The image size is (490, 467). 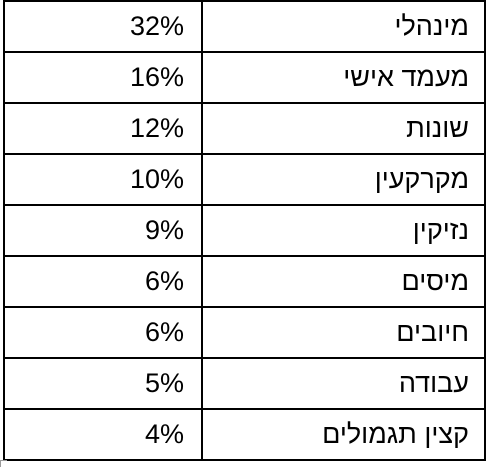 What do you see at coordinates (103, 77) in the screenshot?
I see `percent-cell: 16%` at bounding box center [103, 77].